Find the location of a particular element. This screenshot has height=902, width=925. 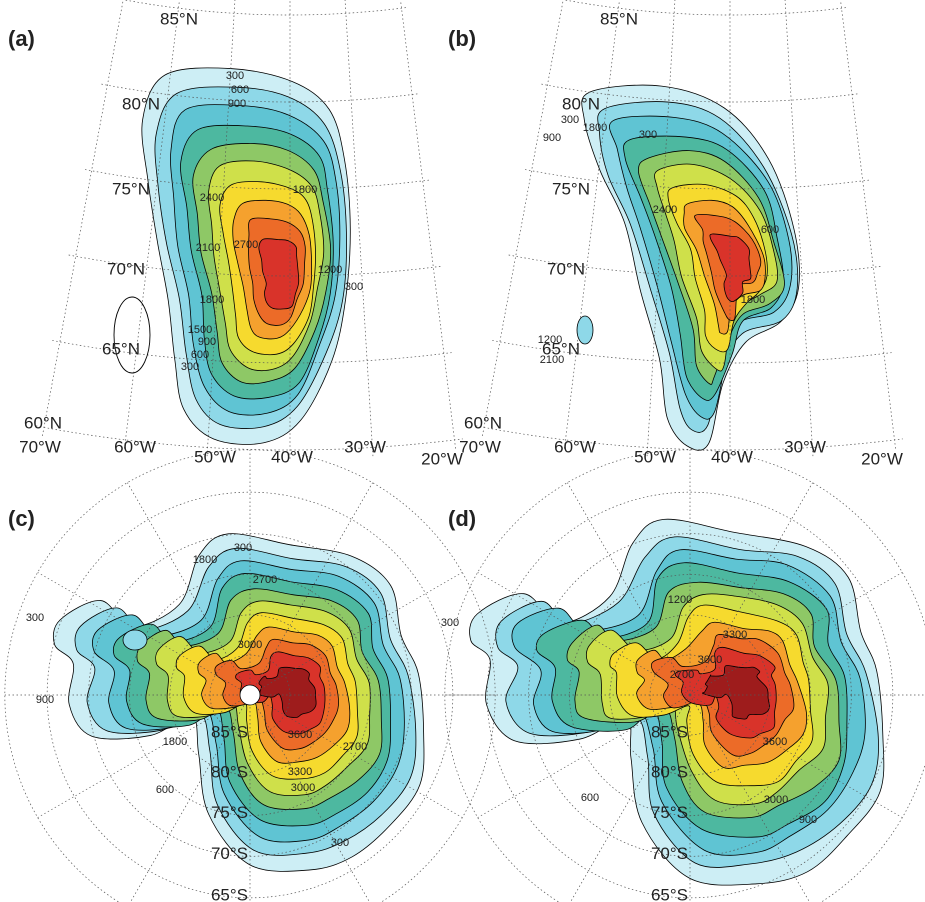

pole-hole is located at coordinates (250, 695).